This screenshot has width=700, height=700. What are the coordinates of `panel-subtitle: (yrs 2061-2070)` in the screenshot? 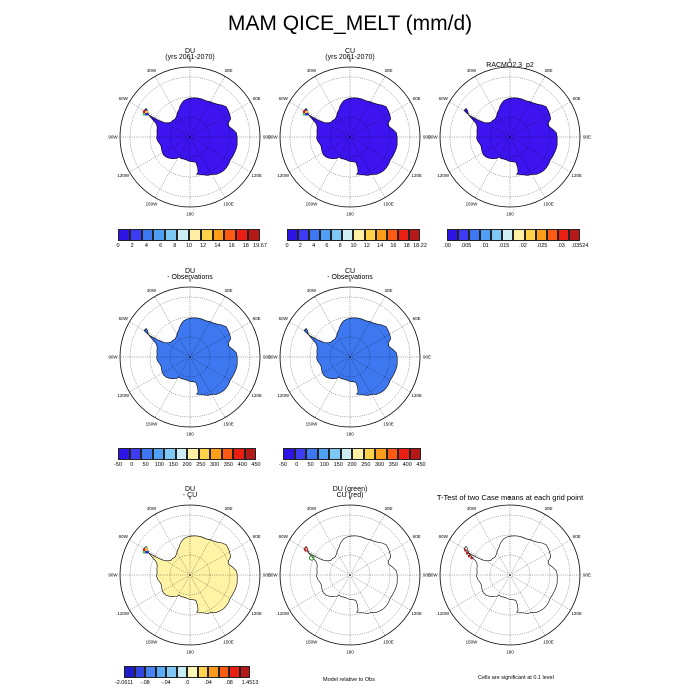 It's located at (350, 57).